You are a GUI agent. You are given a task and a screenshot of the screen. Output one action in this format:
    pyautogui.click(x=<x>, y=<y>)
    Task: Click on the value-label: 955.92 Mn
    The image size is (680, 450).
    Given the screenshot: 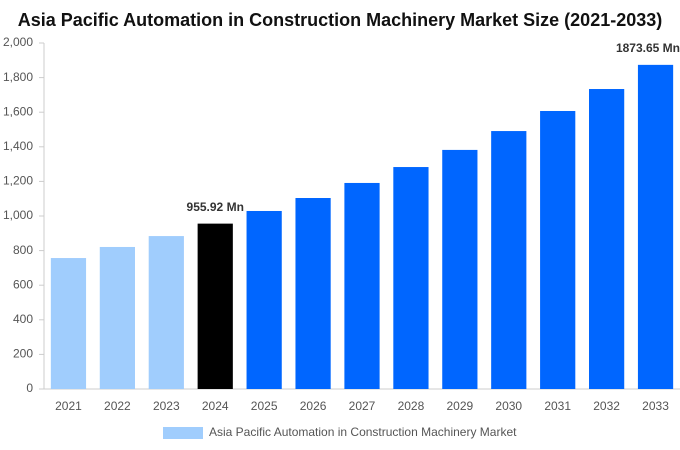 What is the action you would take?
    pyautogui.click(x=215, y=207)
    